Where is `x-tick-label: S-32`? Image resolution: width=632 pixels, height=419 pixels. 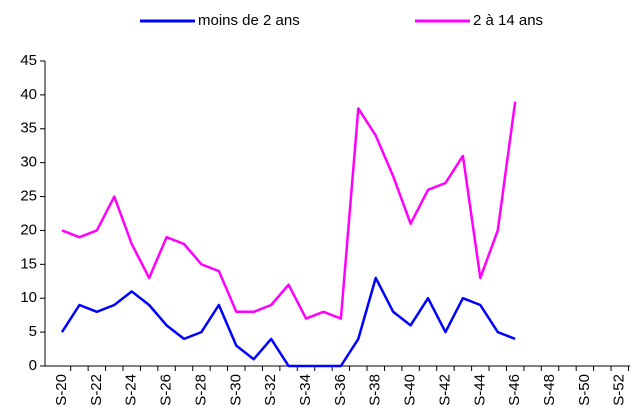
x-tick-label: S-32 is located at coordinates (270, 390).